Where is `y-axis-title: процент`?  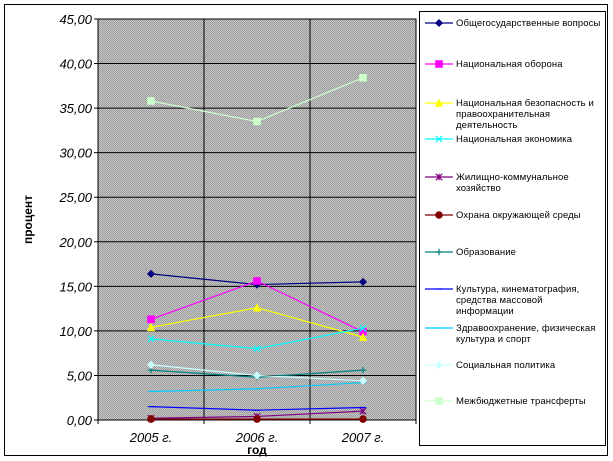 y-axis-title: процент is located at coordinates (28, 219).